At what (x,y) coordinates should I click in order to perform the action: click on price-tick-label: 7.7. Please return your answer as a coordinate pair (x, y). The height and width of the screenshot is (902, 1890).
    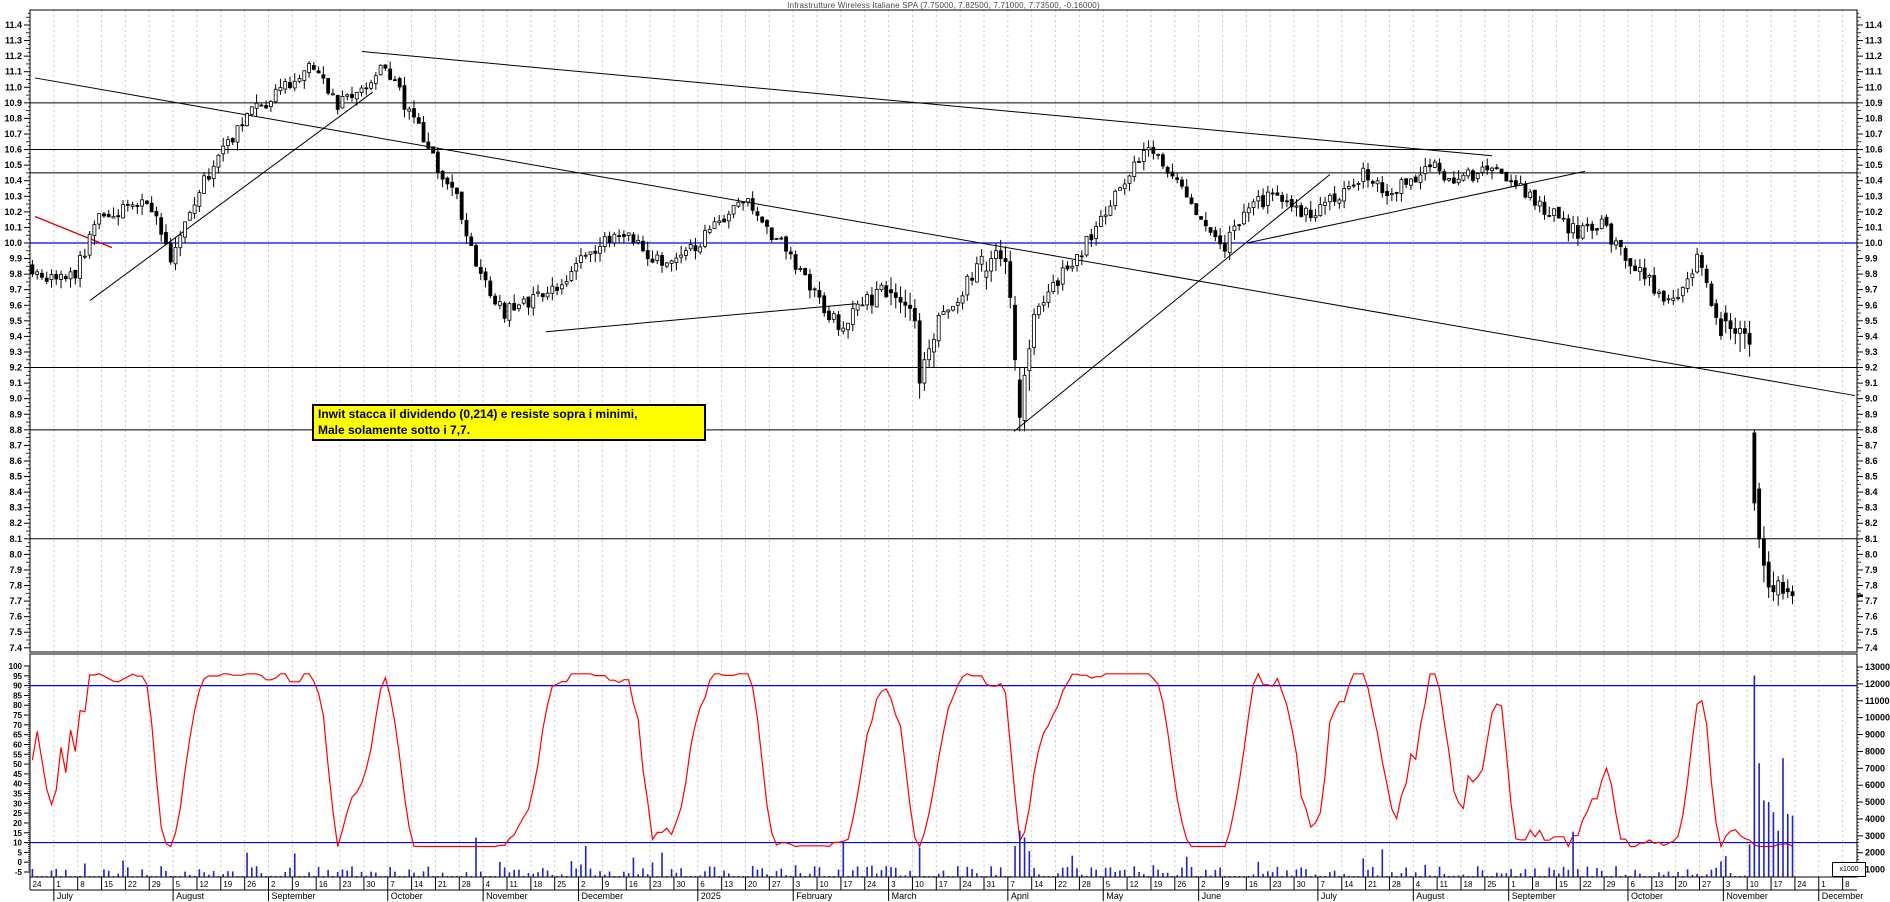
    Looking at the image, I should click on (15, 601).